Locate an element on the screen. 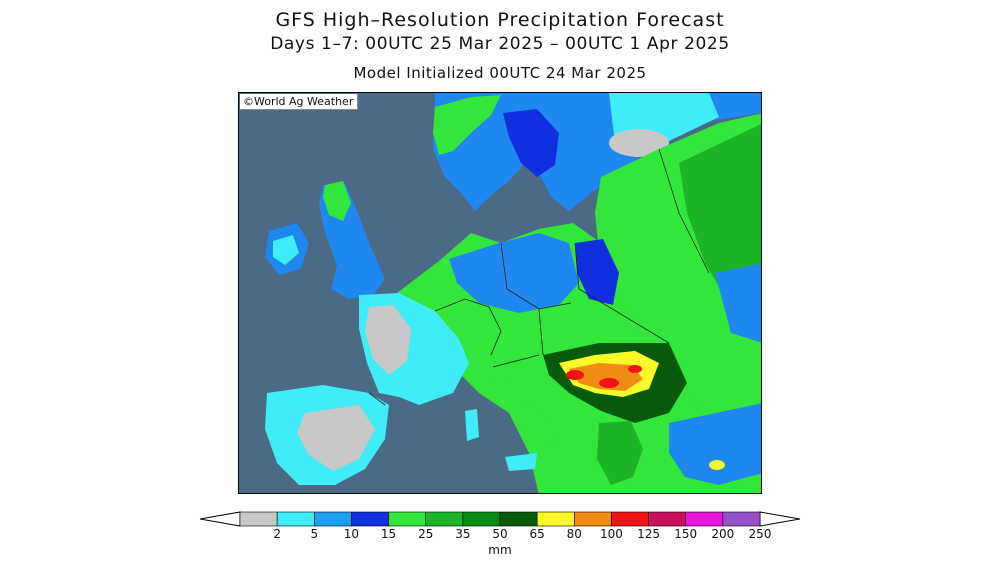 The image size is (1000, 562). italy-land is located at coordinates (524, 408).